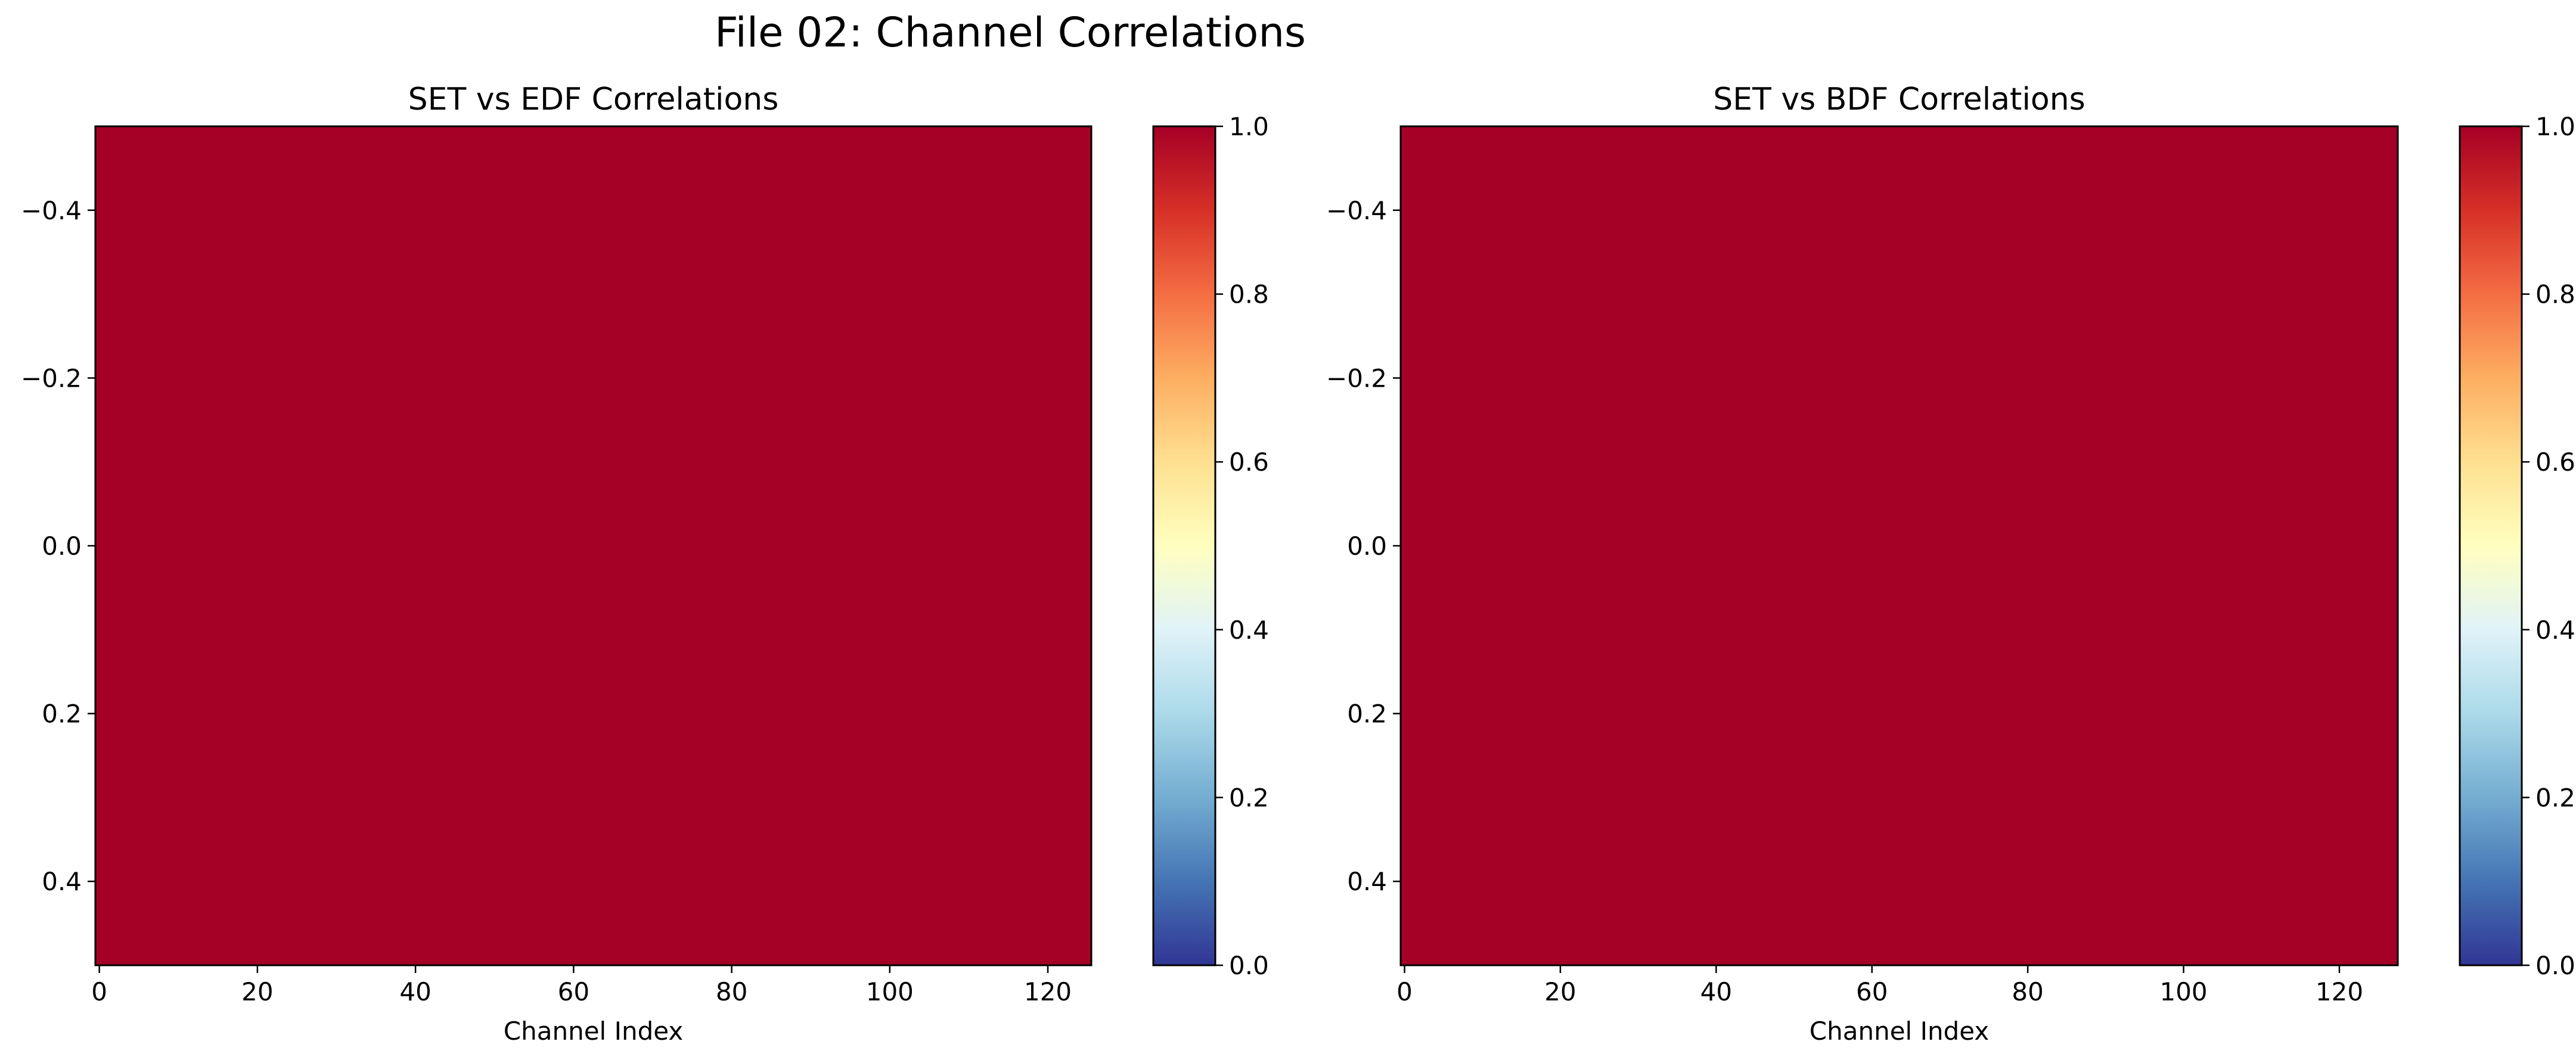 This screenshot has height=1060, width=2576. Describe the element at coordinates (1357, 378) in the screenshot. I see `y-tick-label: −0.2` at that location.